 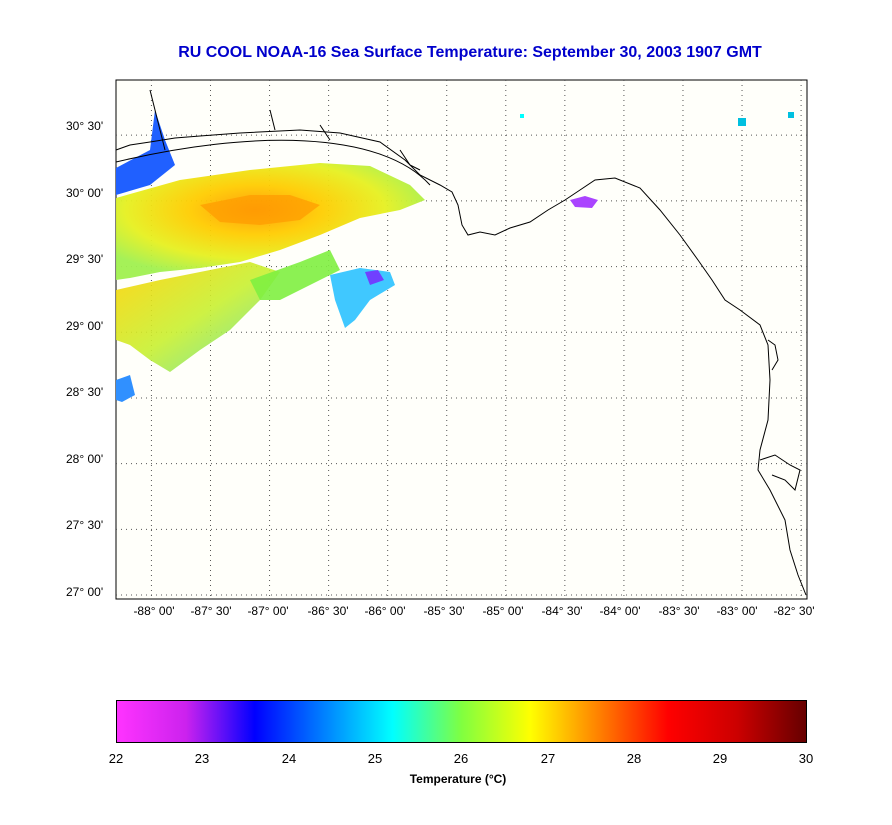 I want to click on lat-label: 28° 30', so click(x=85, y=392).